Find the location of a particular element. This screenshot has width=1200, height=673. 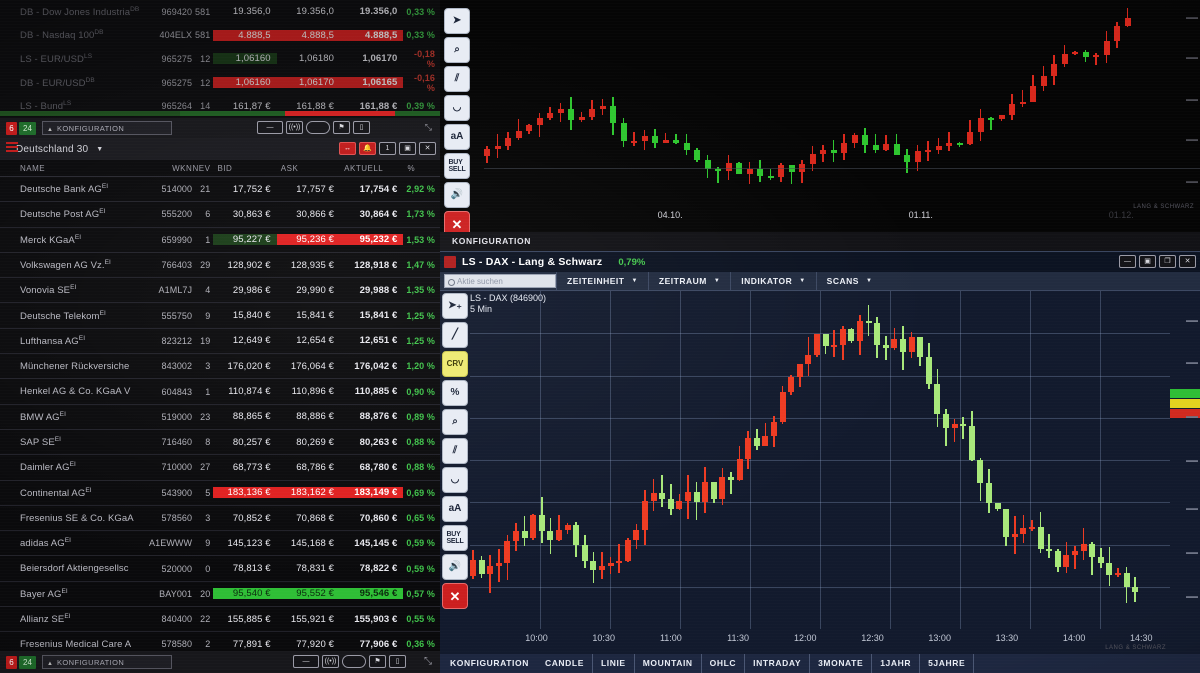

dropdown-indikator: INDIKATOR ▼ is located at coordinates (772, 281).